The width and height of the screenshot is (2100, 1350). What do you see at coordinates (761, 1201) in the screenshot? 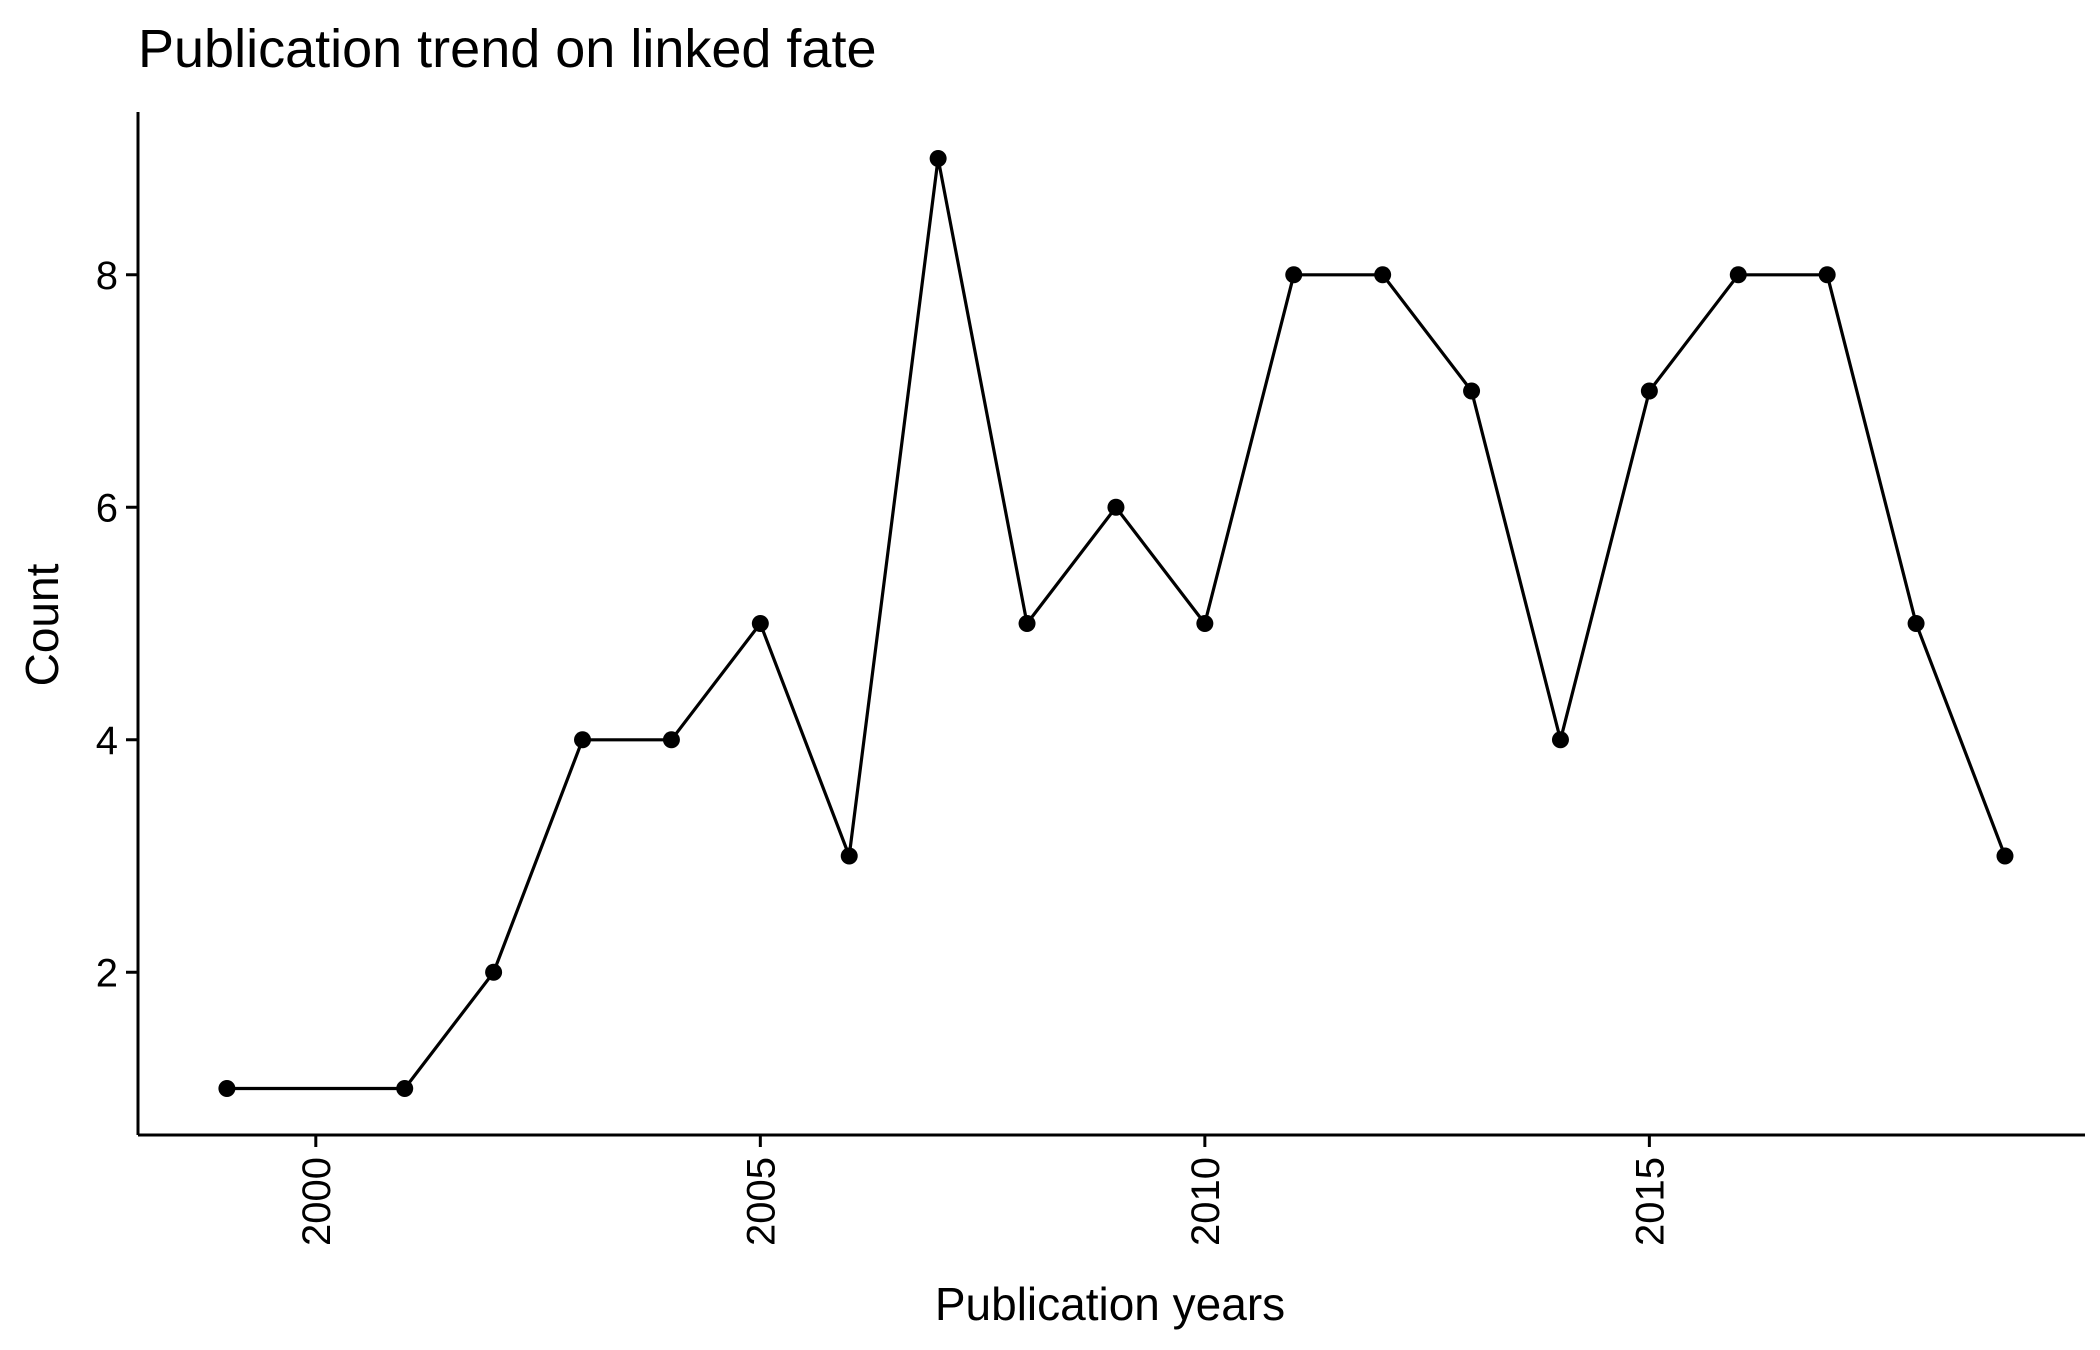
I see `x-tick-label: 2005` at bounding box center [761, 1201].